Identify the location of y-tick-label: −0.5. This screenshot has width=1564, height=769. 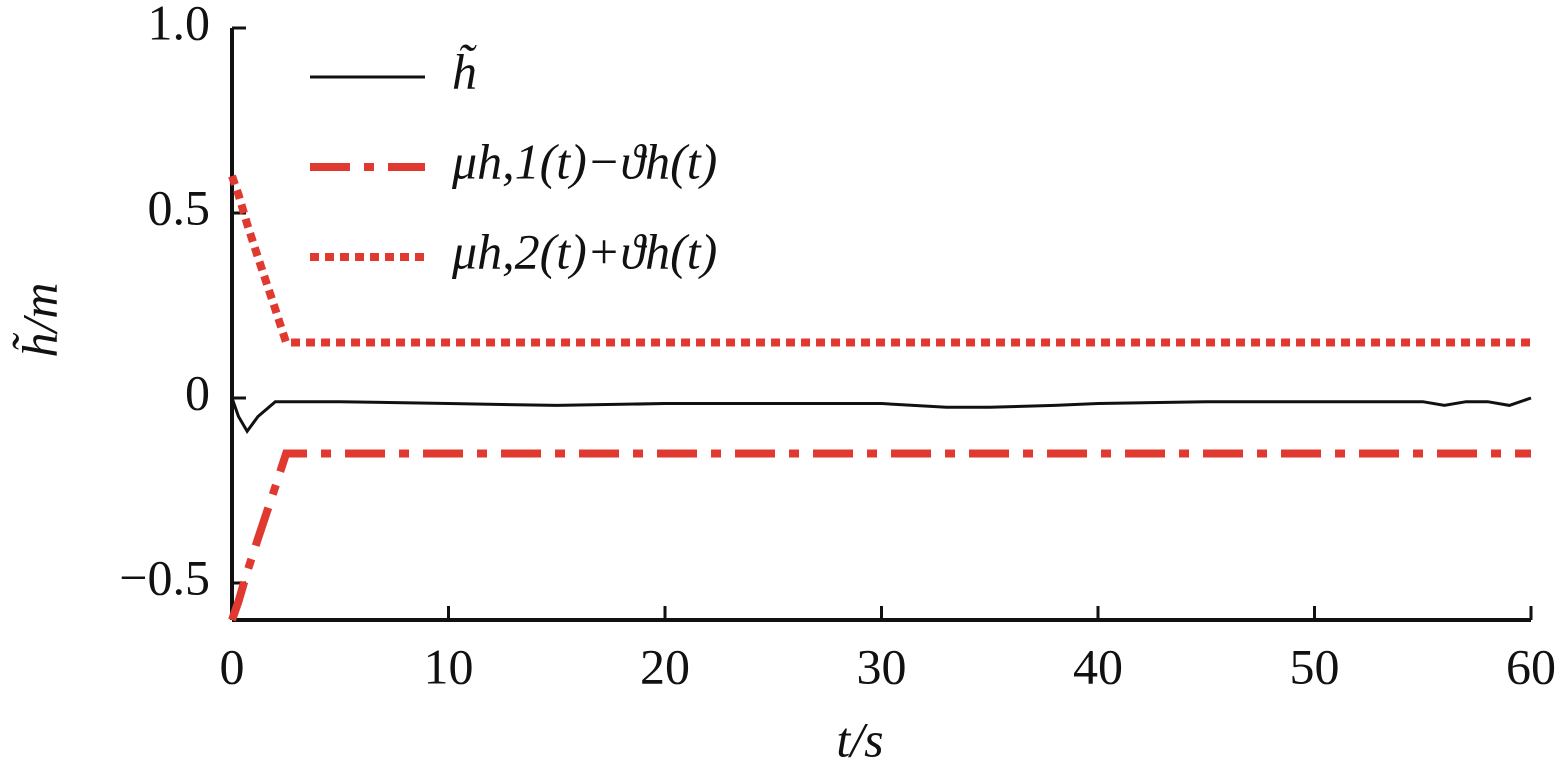
(164, 577).